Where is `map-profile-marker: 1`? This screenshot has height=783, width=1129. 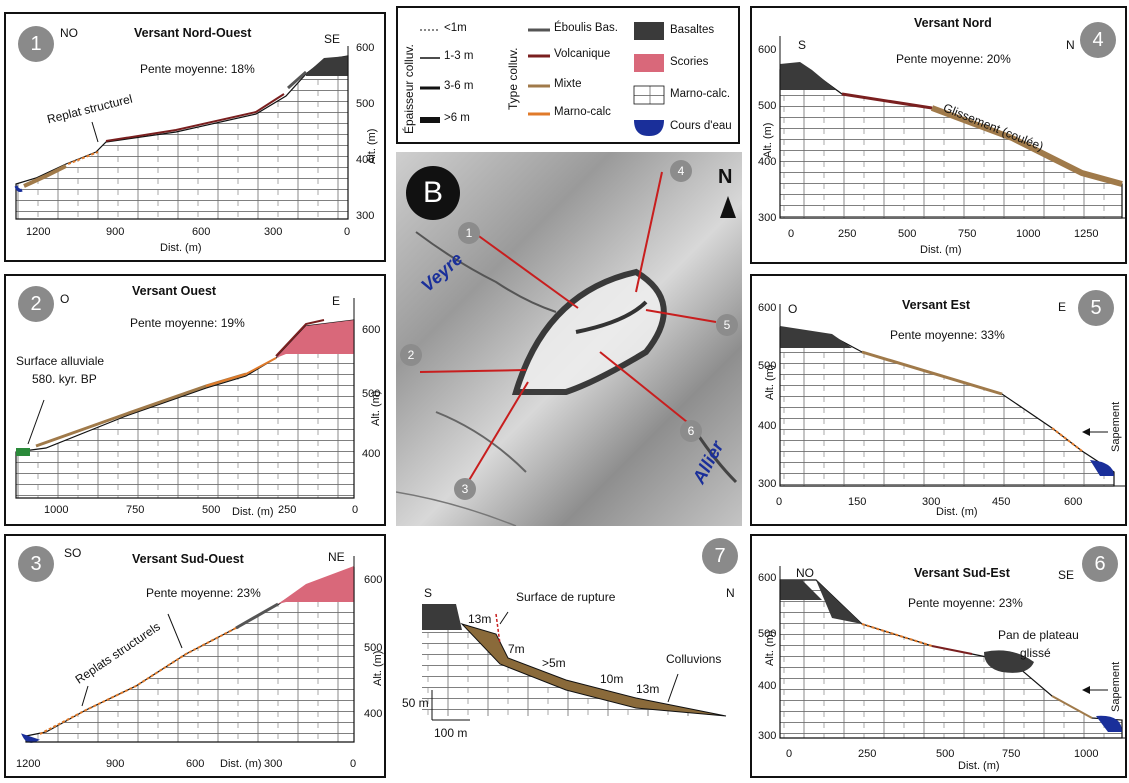 map-profile-marker: 1 is located at coordinates (469, 233).